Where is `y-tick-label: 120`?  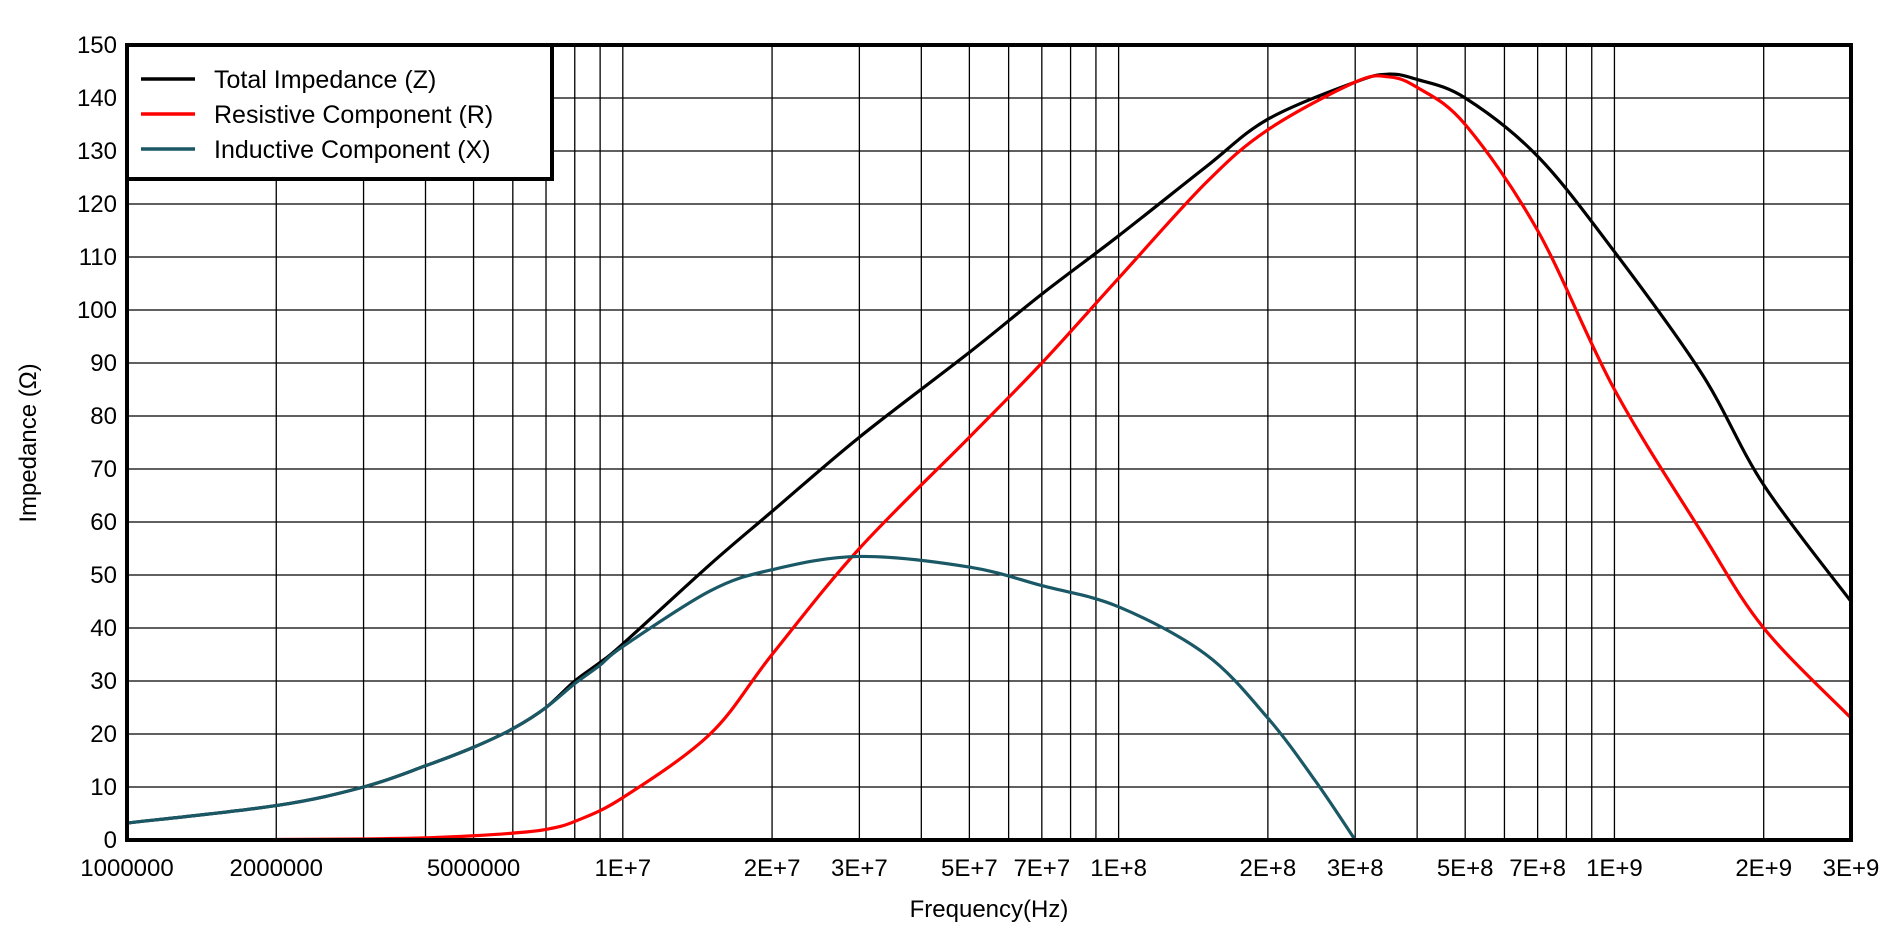
y-tick-label: 120 is located at coordinates (97, 204).